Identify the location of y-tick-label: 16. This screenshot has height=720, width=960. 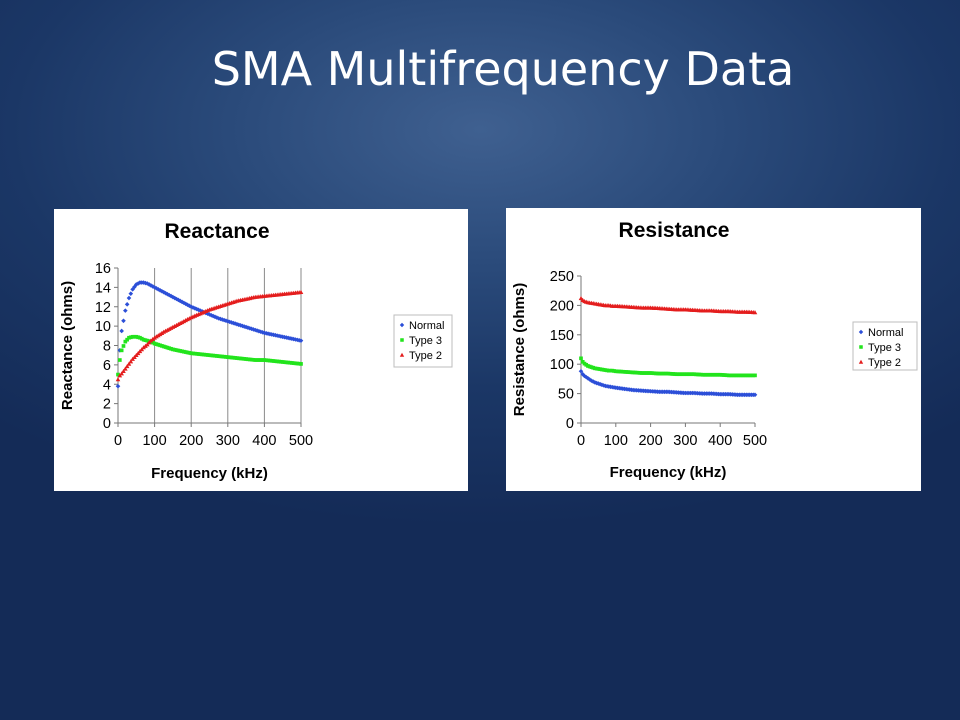
(103, 269).